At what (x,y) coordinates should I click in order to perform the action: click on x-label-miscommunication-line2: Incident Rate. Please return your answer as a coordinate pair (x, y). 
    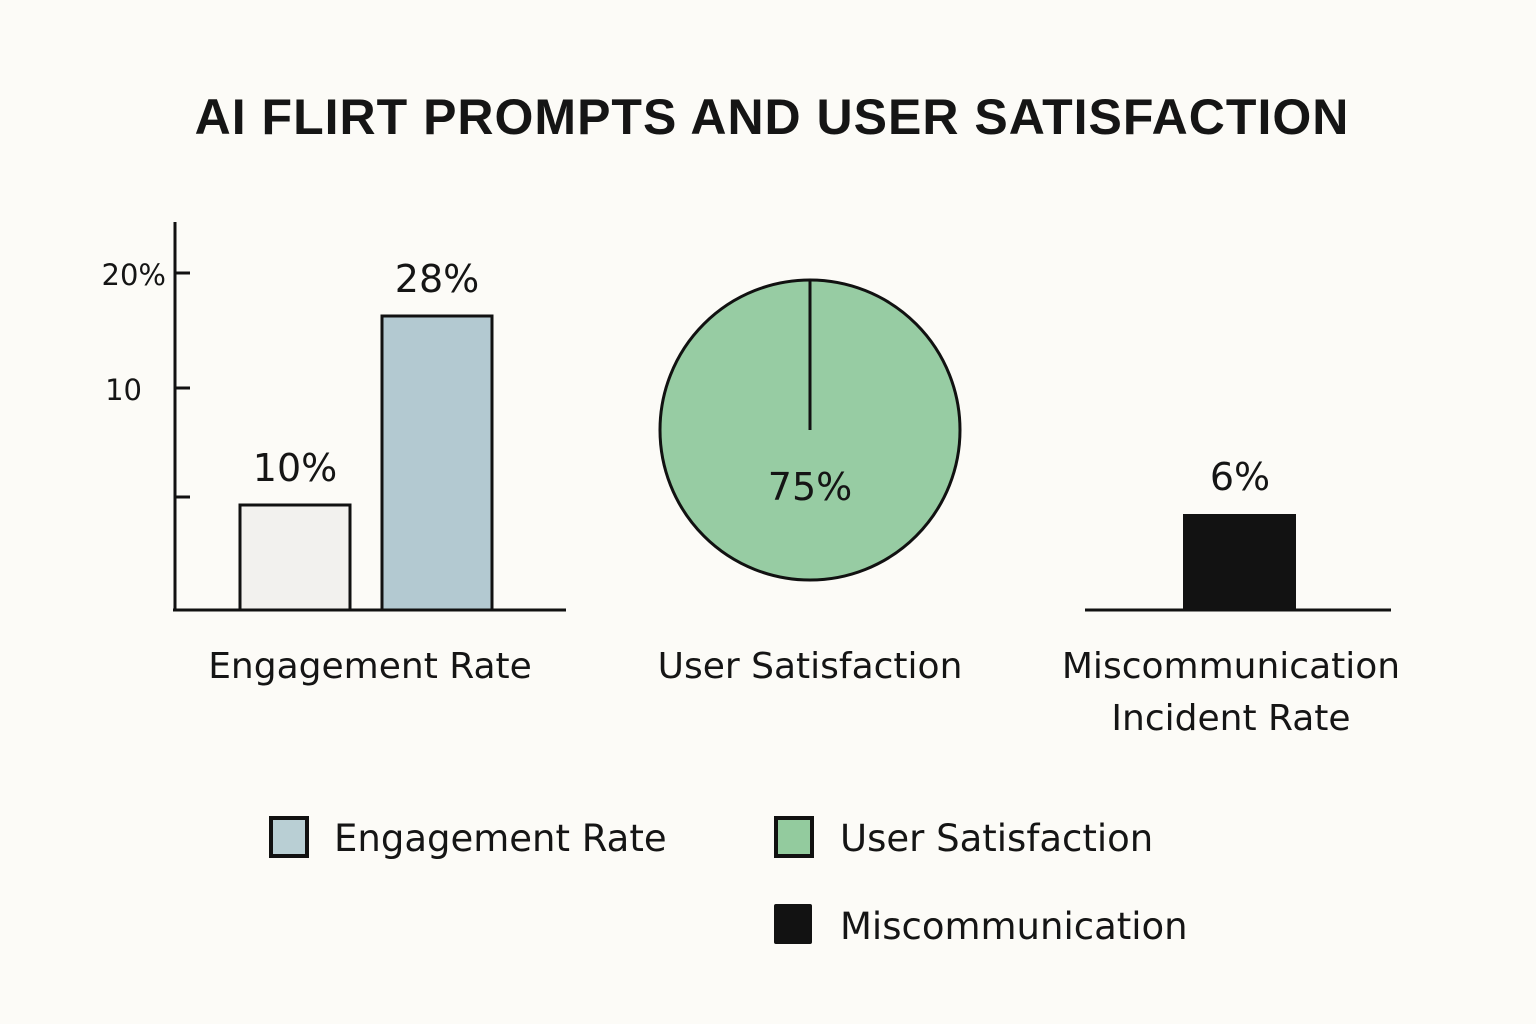
    Looking at the image, I should click on (1230, 718).